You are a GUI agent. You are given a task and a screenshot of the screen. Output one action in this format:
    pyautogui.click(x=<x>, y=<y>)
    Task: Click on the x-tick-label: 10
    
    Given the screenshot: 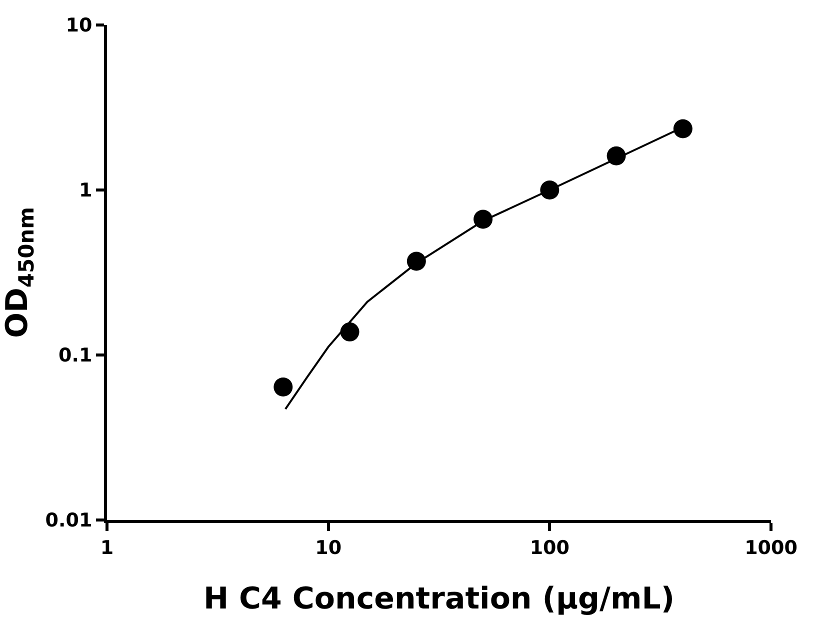 What is the action you would take?
    pyautogui.click(x=328, y=547)
    